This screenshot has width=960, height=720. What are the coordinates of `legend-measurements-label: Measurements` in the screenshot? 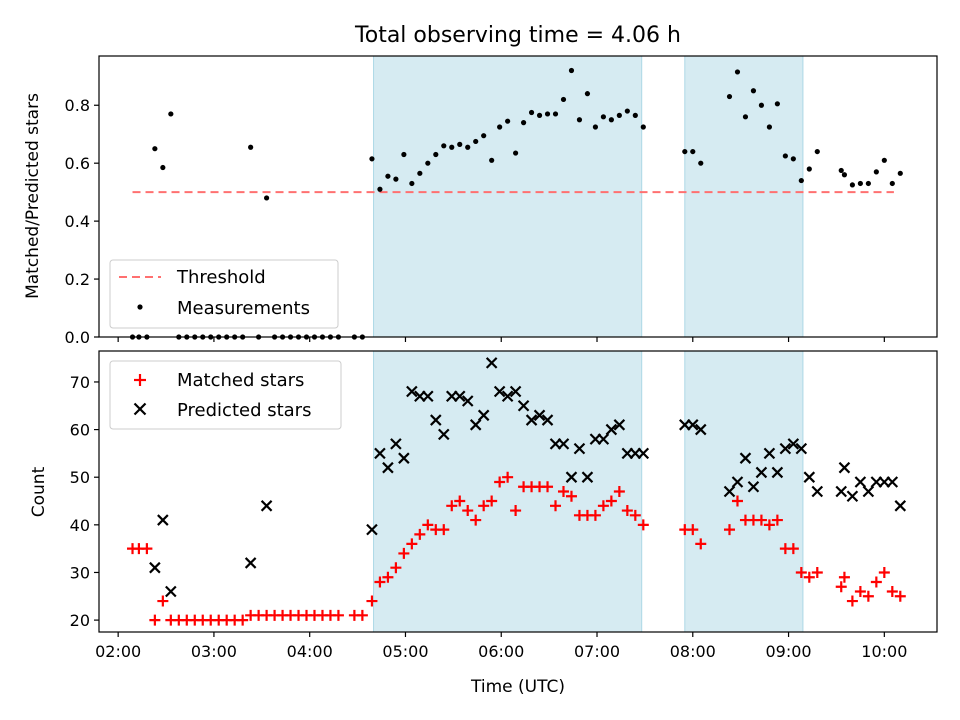 It's located at (243, 308).